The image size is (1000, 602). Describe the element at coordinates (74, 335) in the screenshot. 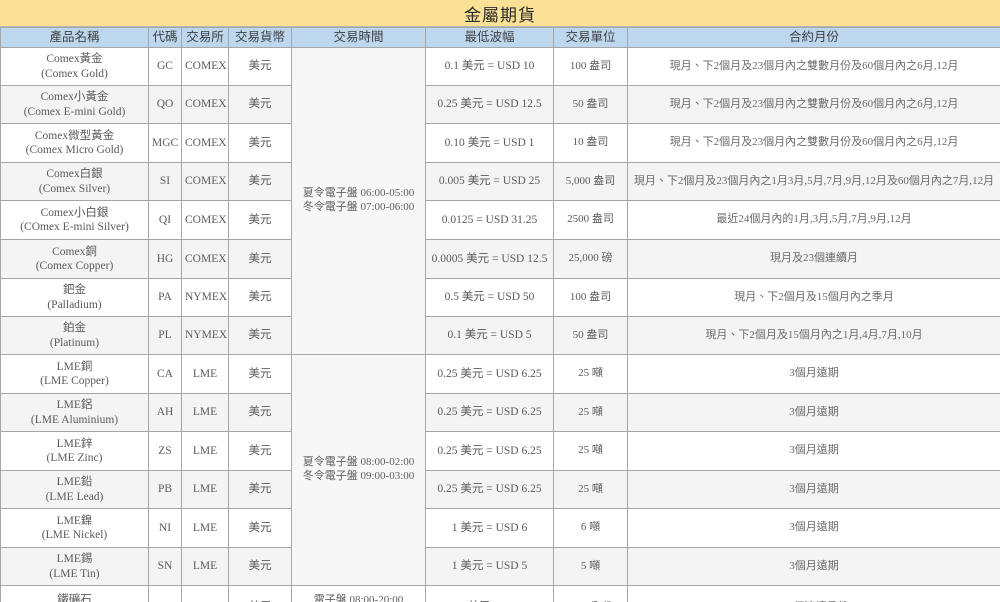

I see `cell-product-name: 鉑金 (Platinum)` at that location.